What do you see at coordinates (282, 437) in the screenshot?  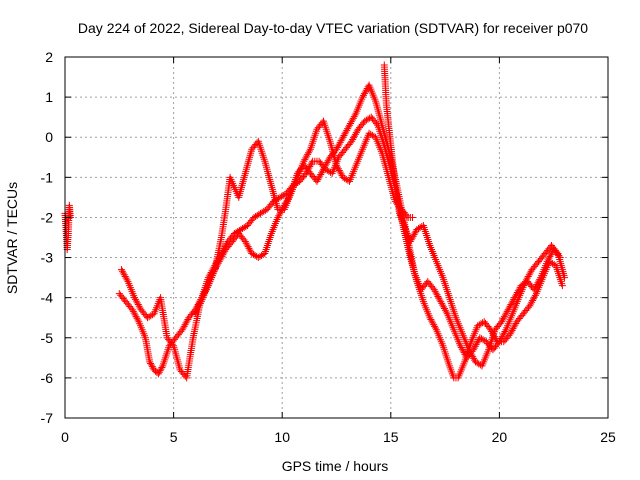 I see `x-tick-label: 10` at bounding box center [282, 437].